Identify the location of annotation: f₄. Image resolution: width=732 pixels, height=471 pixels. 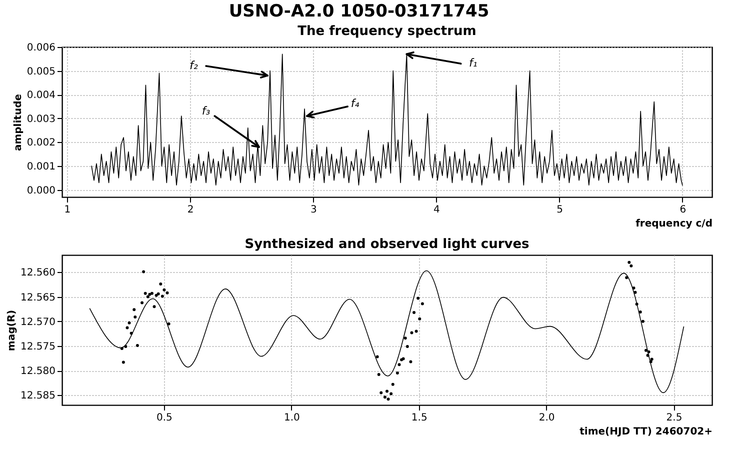
(355, 103).